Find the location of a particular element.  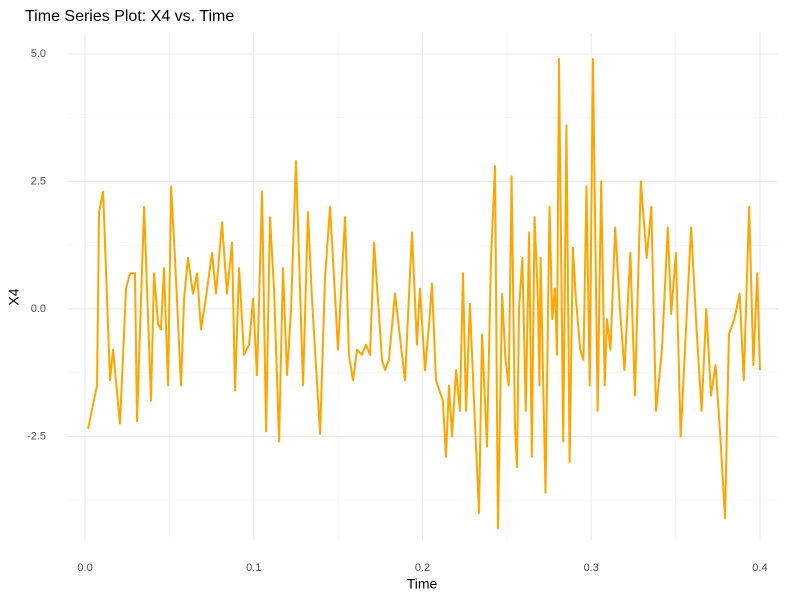

x-tick-label: 0.2 is located at coordinates (422, 568).